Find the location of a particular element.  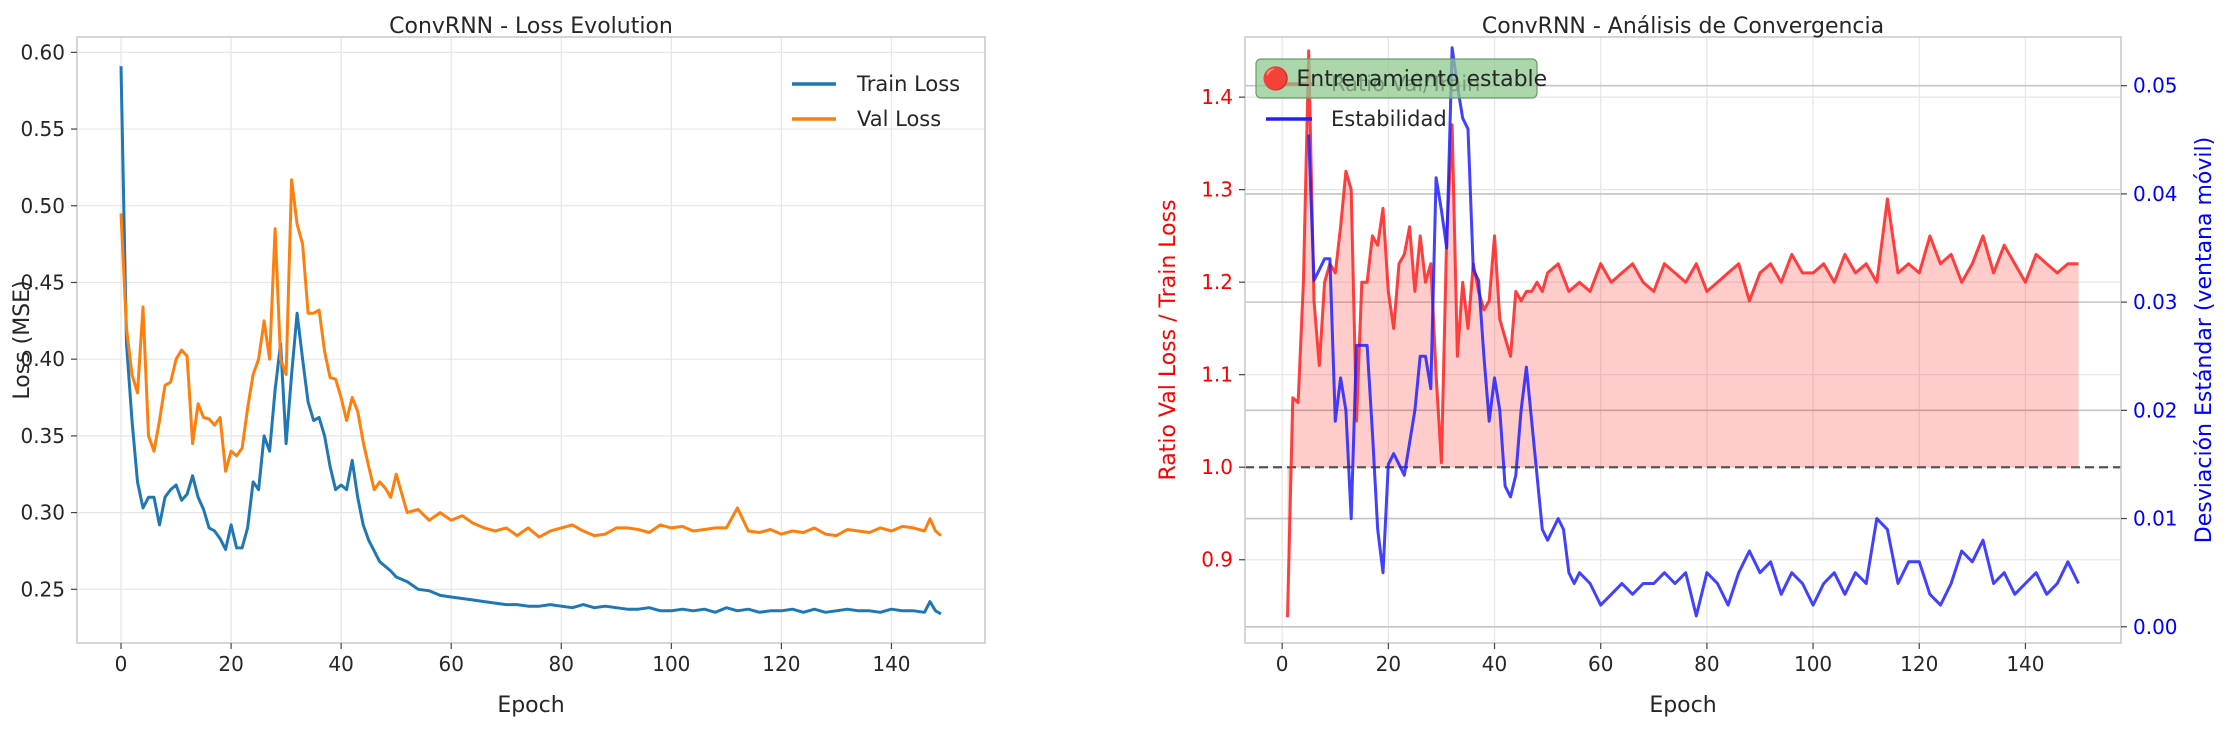

chart-1-legend-label: Train Loss is located at coordinates (908, 84).